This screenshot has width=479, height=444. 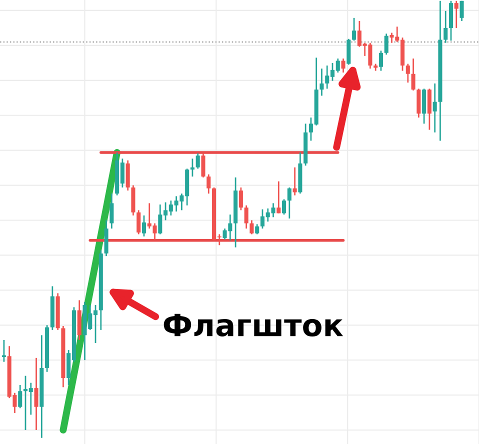 What do you see at coordinates (254, 325) in the screenshot?
I see `annotation: Флагшток` at bounding box center [254, 325].